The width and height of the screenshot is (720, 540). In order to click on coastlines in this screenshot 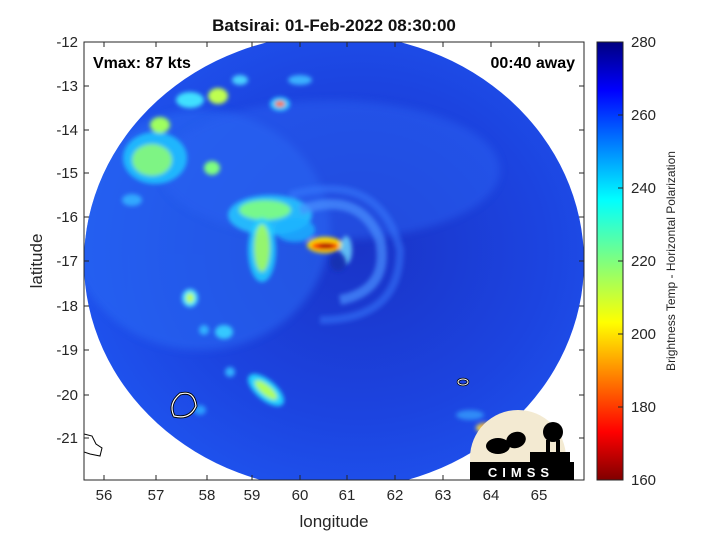, I will do `click(277, 417)`.